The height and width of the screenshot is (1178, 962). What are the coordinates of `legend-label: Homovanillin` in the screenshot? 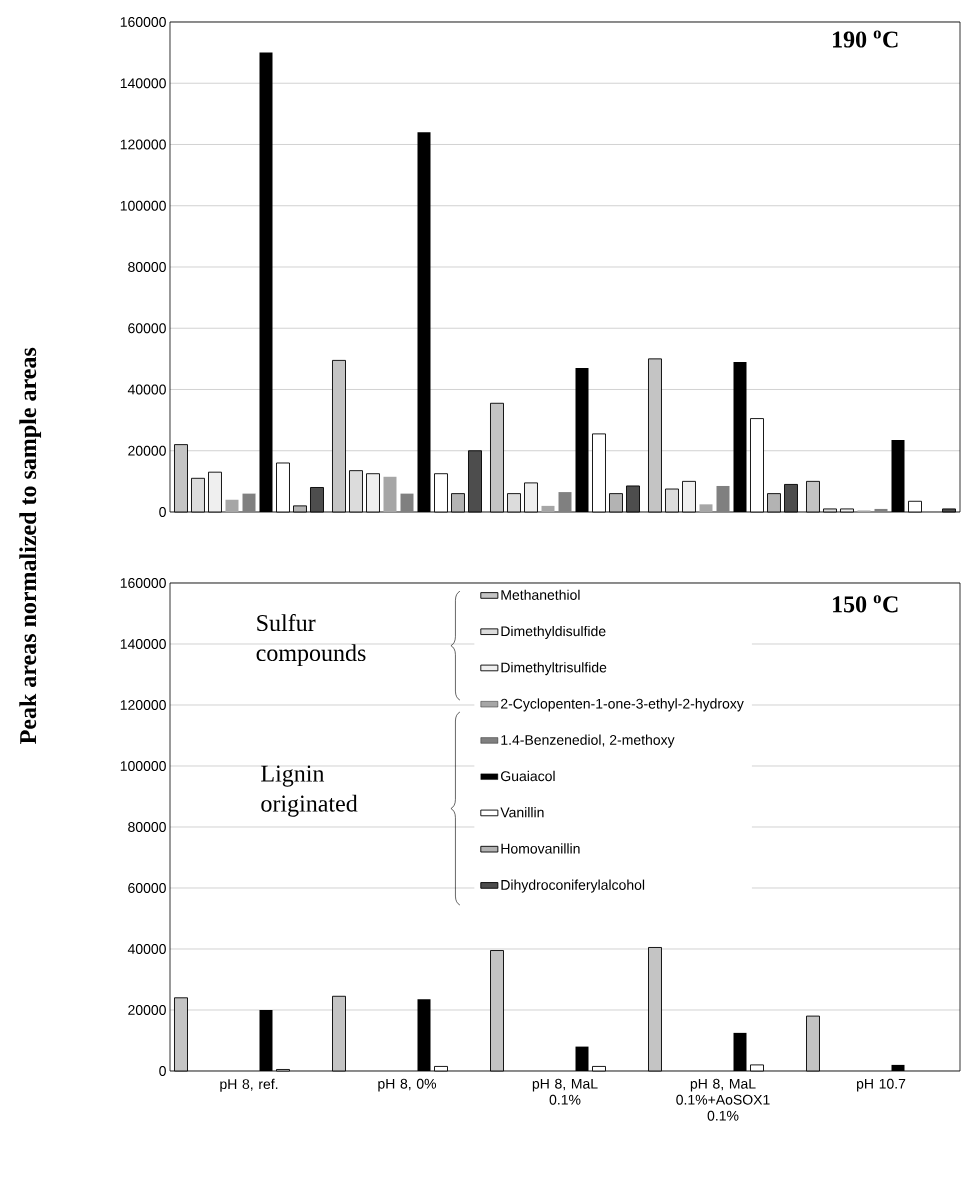 It's located at (540, 848).